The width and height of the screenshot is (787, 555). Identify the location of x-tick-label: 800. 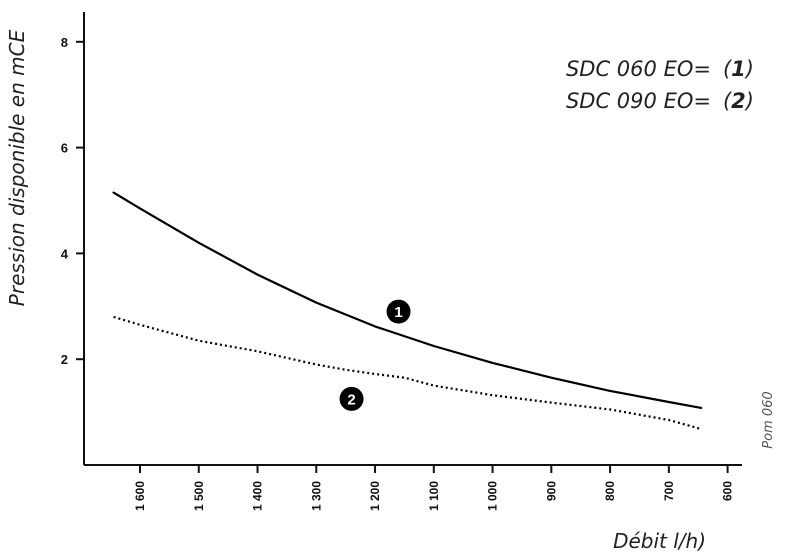
(610, 491).